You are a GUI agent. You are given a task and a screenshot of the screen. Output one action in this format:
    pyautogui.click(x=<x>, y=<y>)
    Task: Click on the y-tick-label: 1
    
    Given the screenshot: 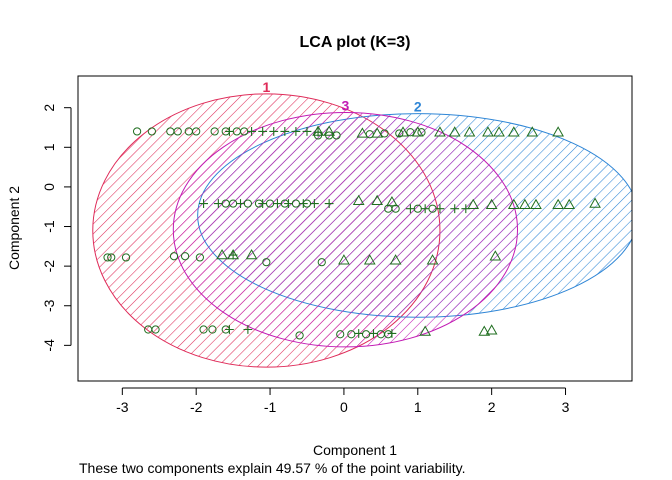 What is the action you would take?
    pyautogui.click(x=49, y=147)
    